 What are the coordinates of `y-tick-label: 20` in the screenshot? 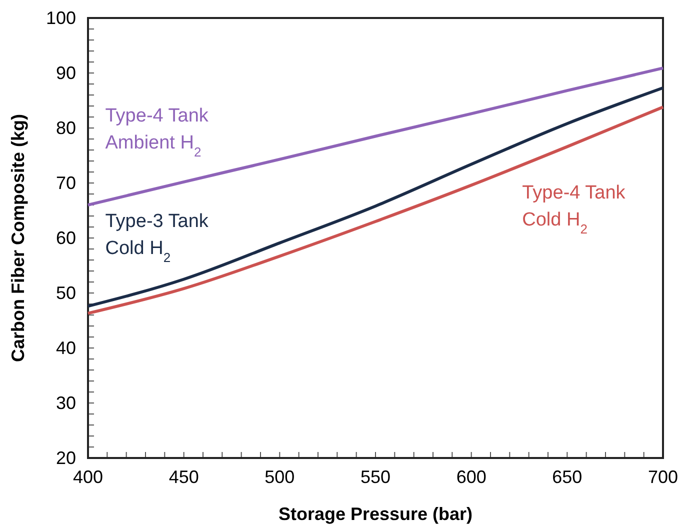 It's located at (66, 458).